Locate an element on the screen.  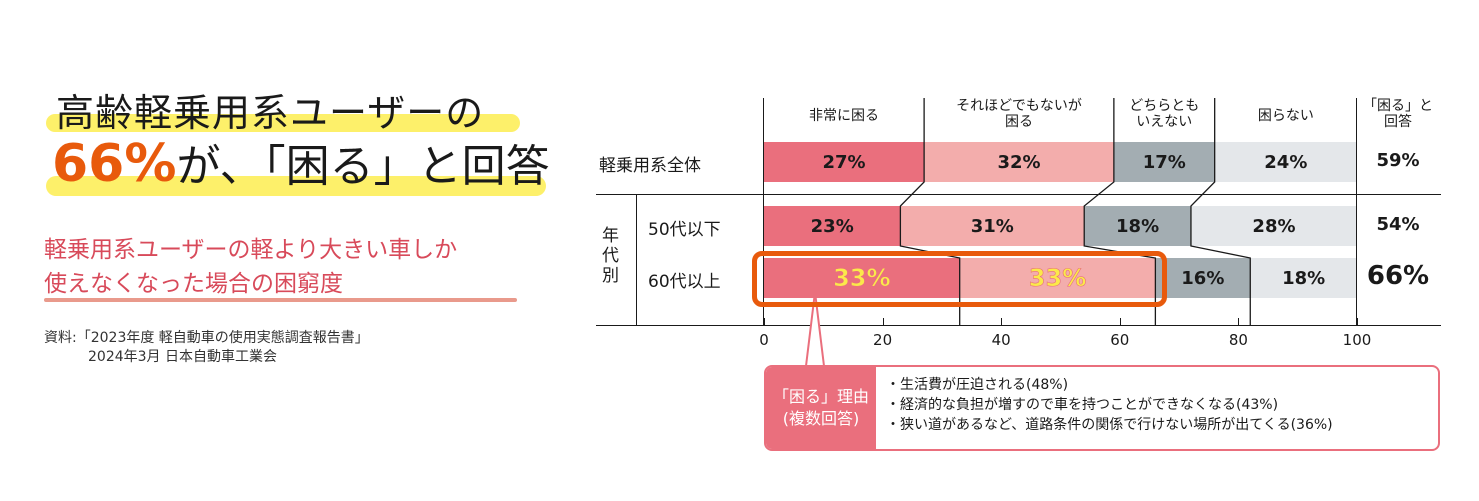
subtitle-line-2: 使えなくなった場合の困窮度 is located at coordinates (193, 284).